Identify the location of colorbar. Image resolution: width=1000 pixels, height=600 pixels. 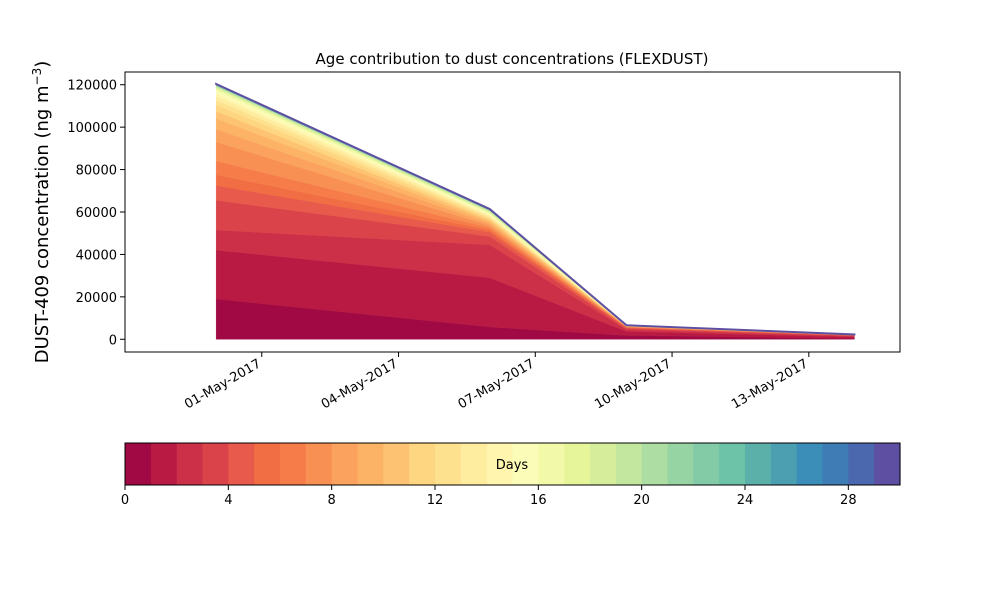
(513, 464).